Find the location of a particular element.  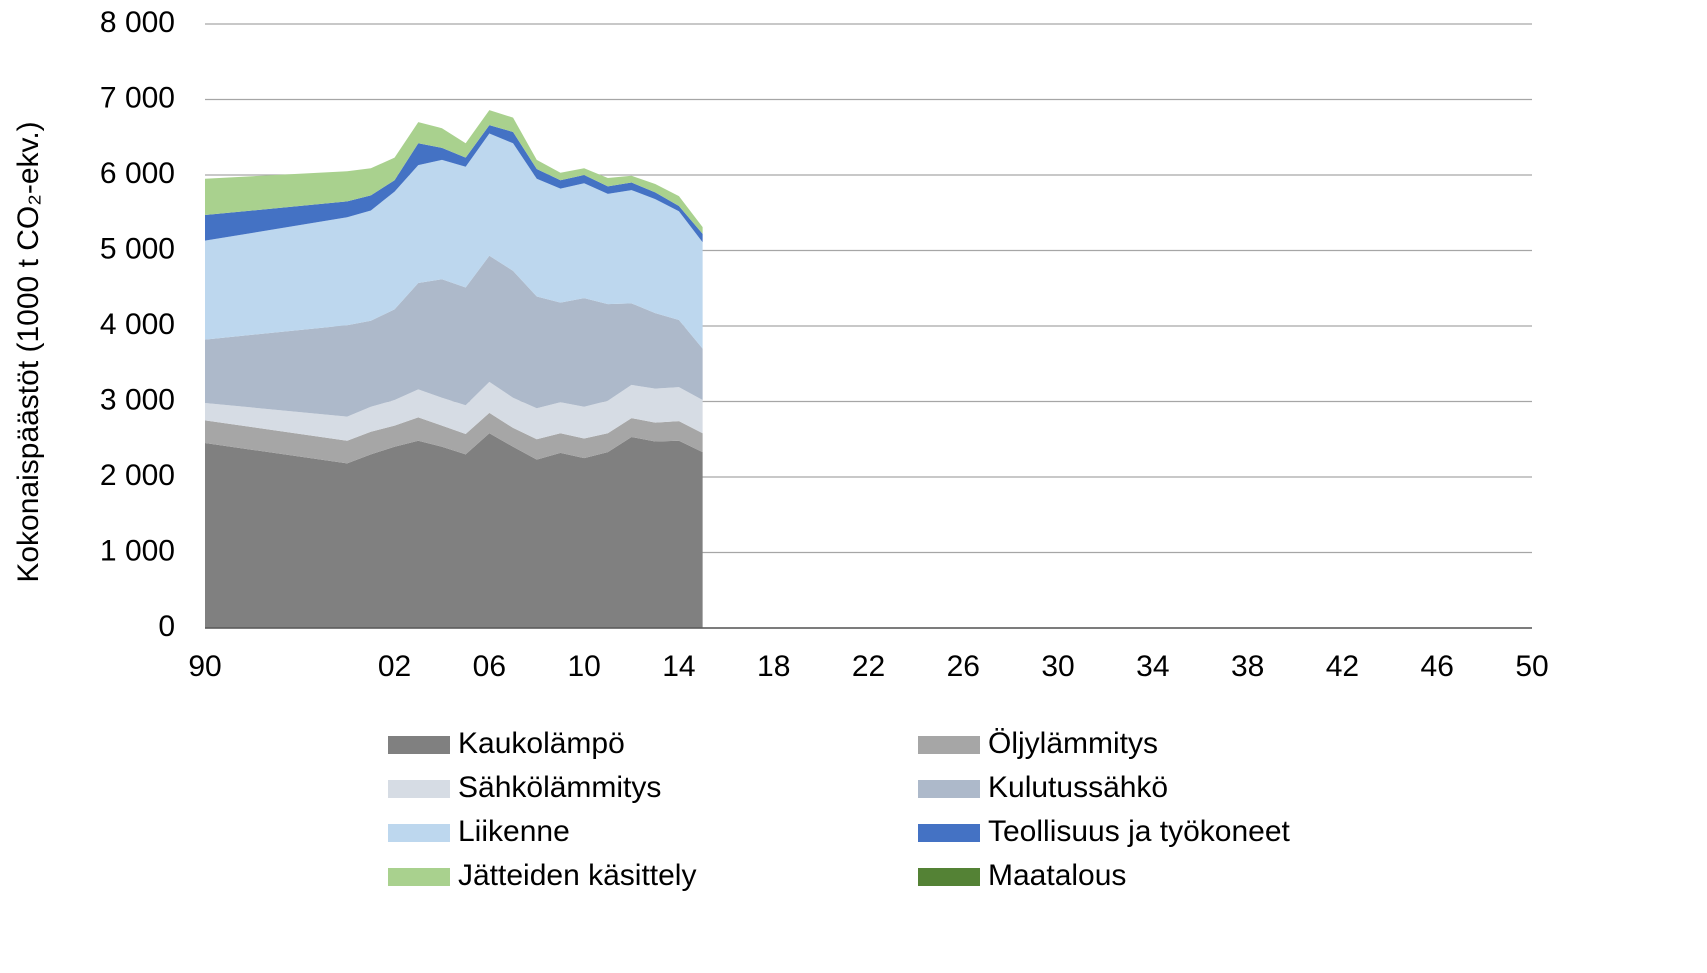

x-tick-label: 90 is located at coordinates (204, 666).